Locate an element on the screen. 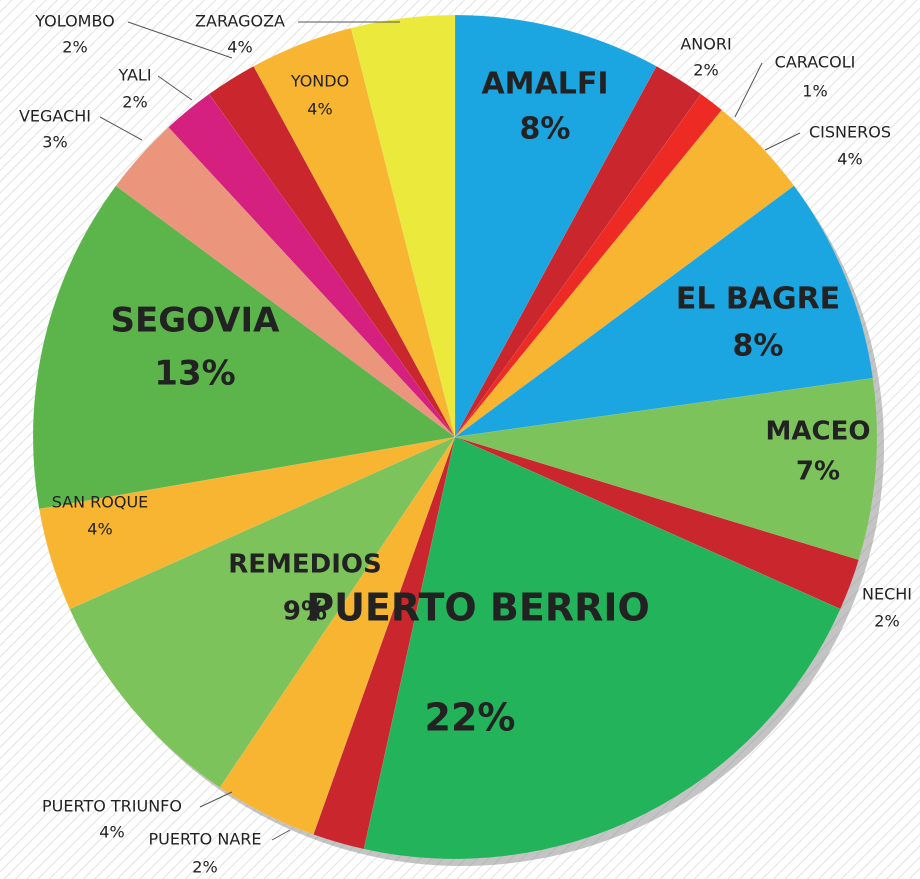 The width and height of the screenshot is (920, 879). slice-label: YONDO is located at coordinates (319, 81).